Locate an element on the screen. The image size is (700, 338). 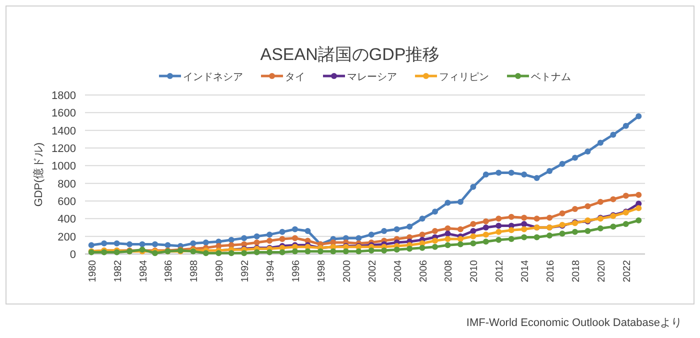
x-tick-label: 2018 is located at coordinates (576, 271).